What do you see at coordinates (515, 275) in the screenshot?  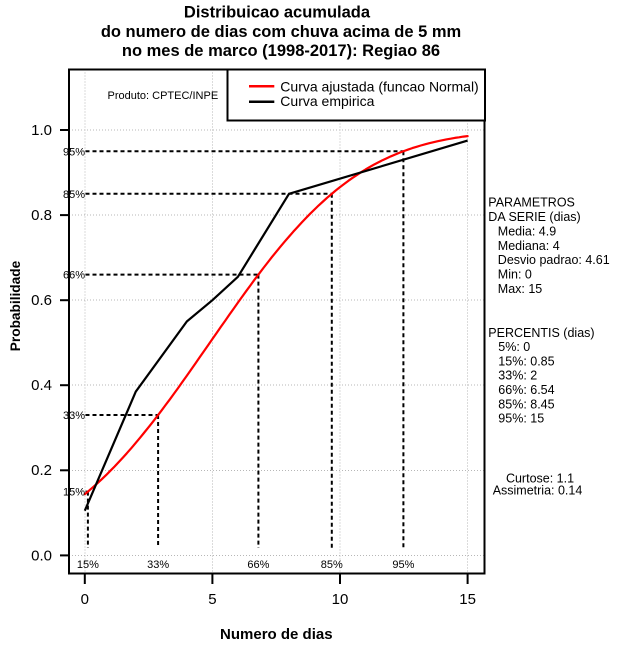 I see `svg-text: Min: 0` at bounding box center [515, 275].